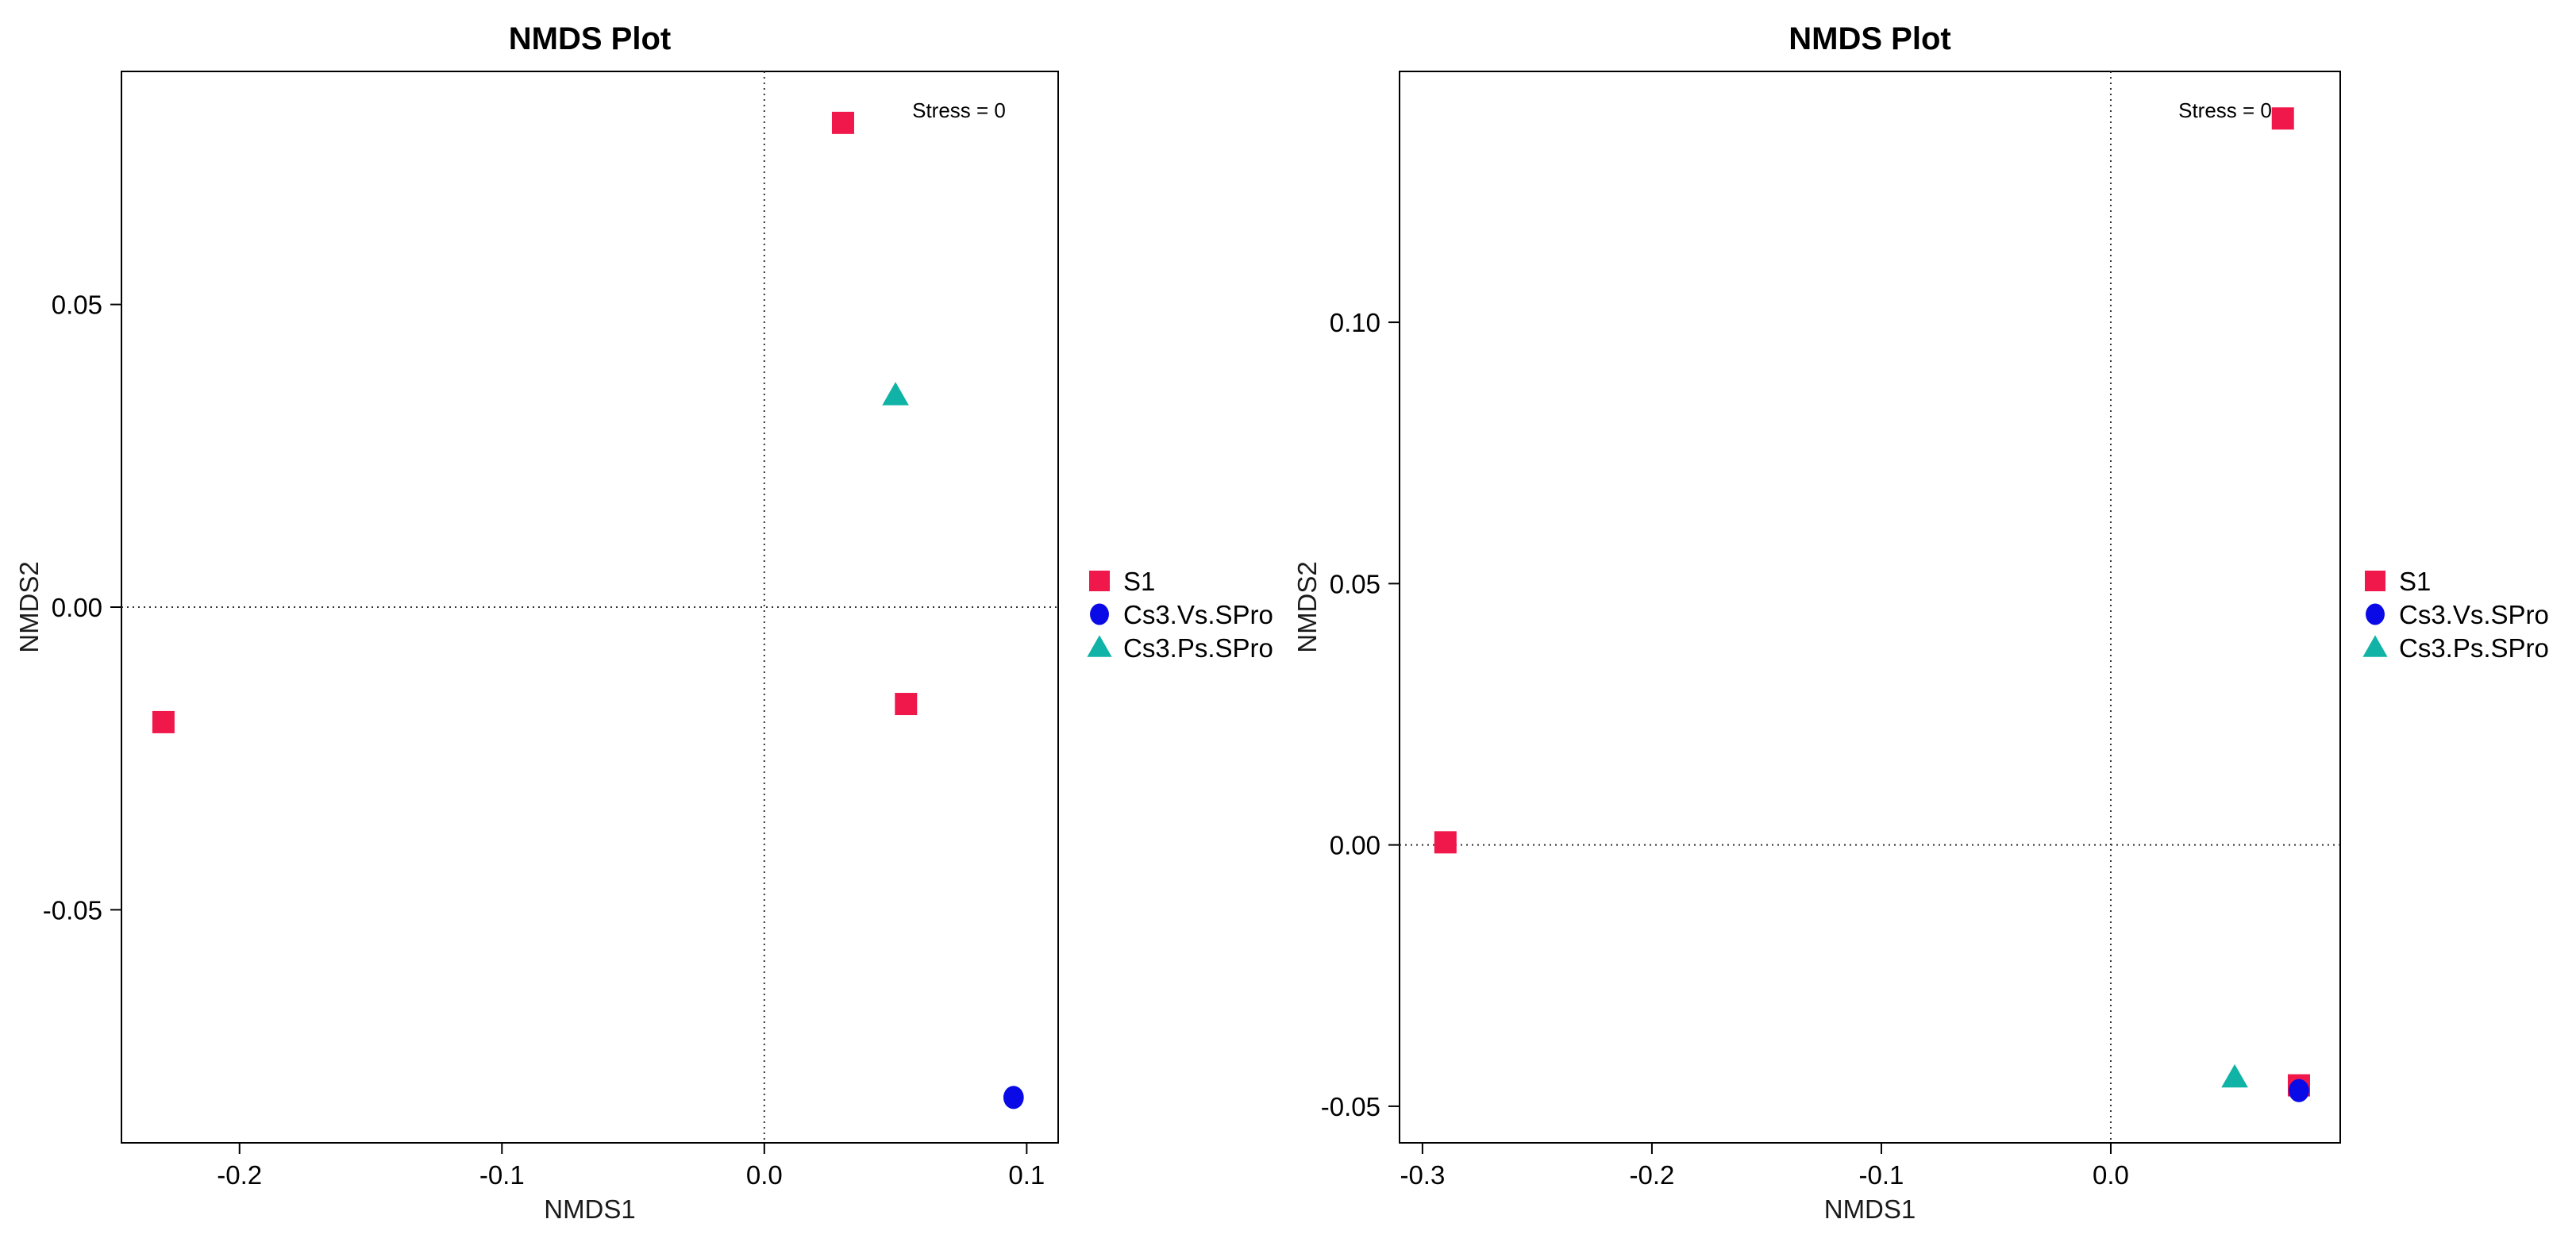 The image size is (2576, 1246). Describe the element at coordinates (1026, 1175) in the screenshot. I see `x-tick-label: 0.1` at that location.